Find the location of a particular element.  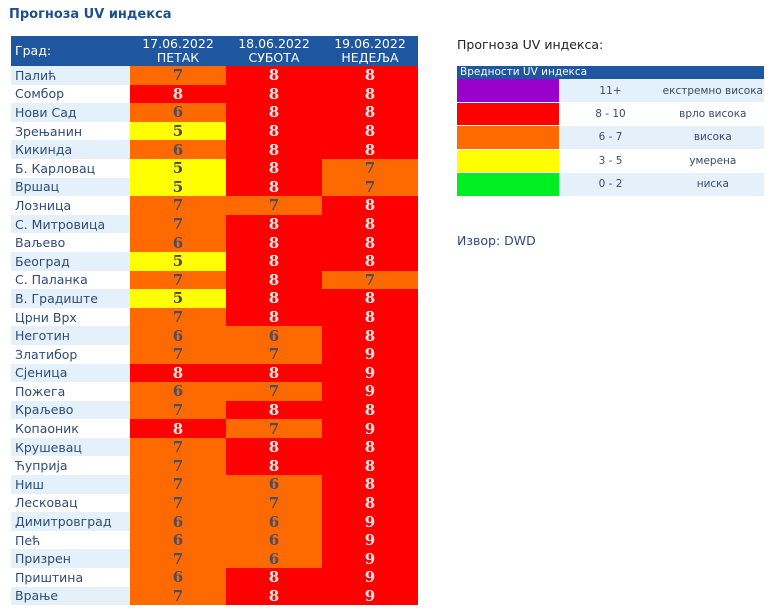

table-row: Пожега 6 7 9 is located at coordinates (214, 391).